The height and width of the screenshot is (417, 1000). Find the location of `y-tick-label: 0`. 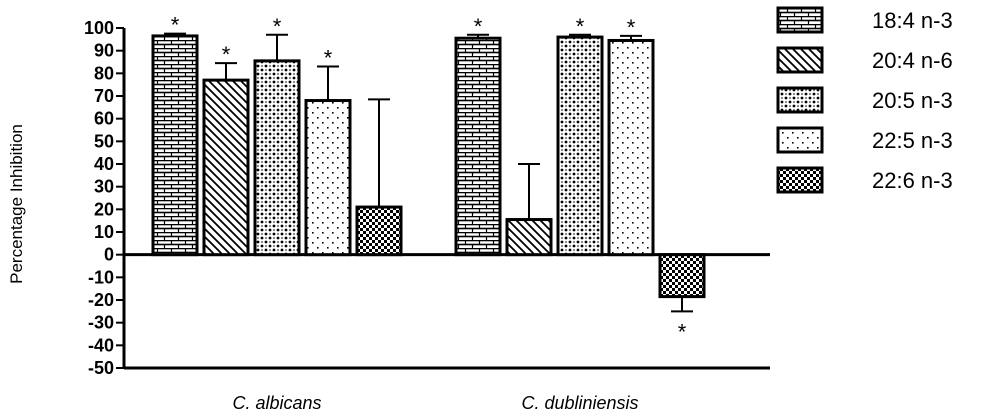

y-tick-label: 0 is located at coordinates (109, 255).